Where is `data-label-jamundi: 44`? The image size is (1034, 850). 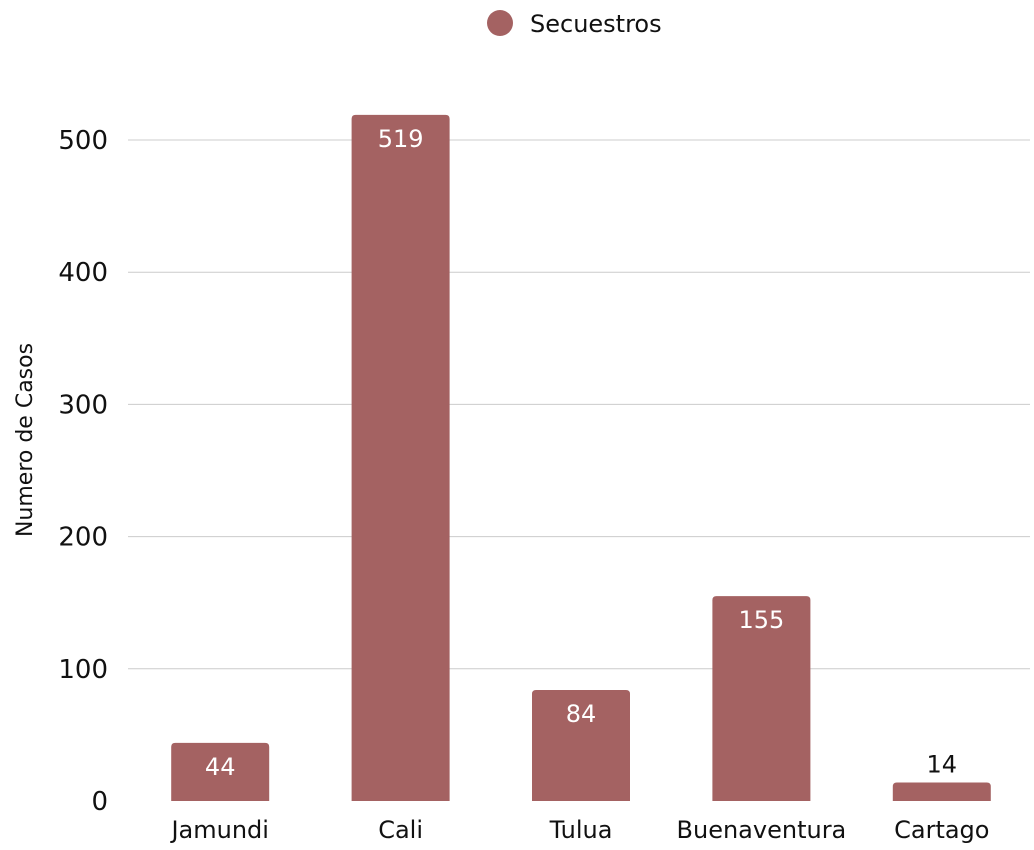
data-label-jamundi: 44 is located at coordinates (220, 767).